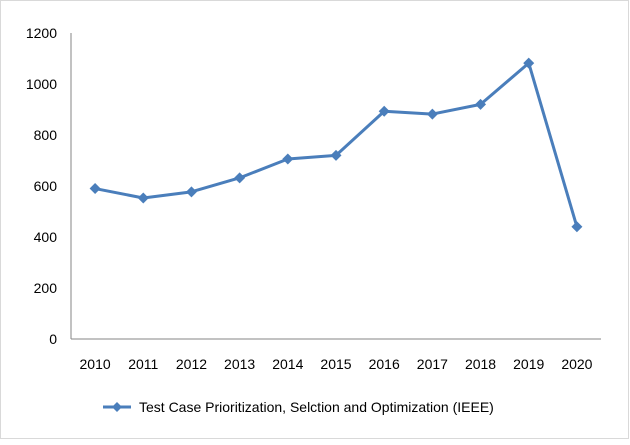  What do you see at coordinates (41, 33) in the screenshot?
I see `y-tick-label: 1200` at bounding box center [41, 33].